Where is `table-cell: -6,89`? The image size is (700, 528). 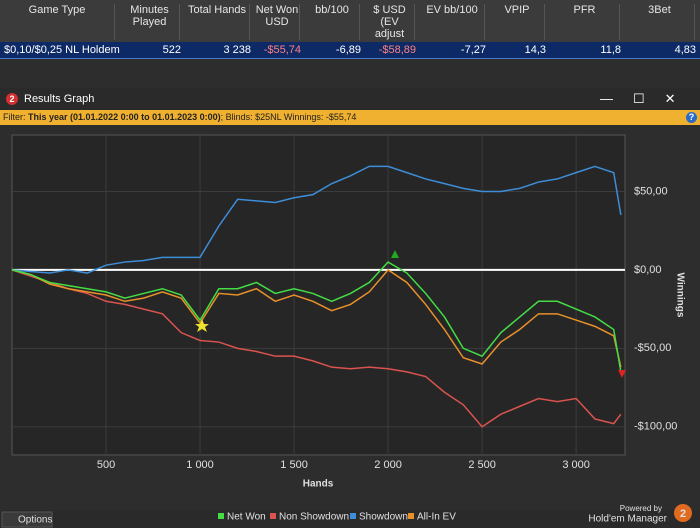 table-cell: -6,89 is located at coordinates (348, 50).